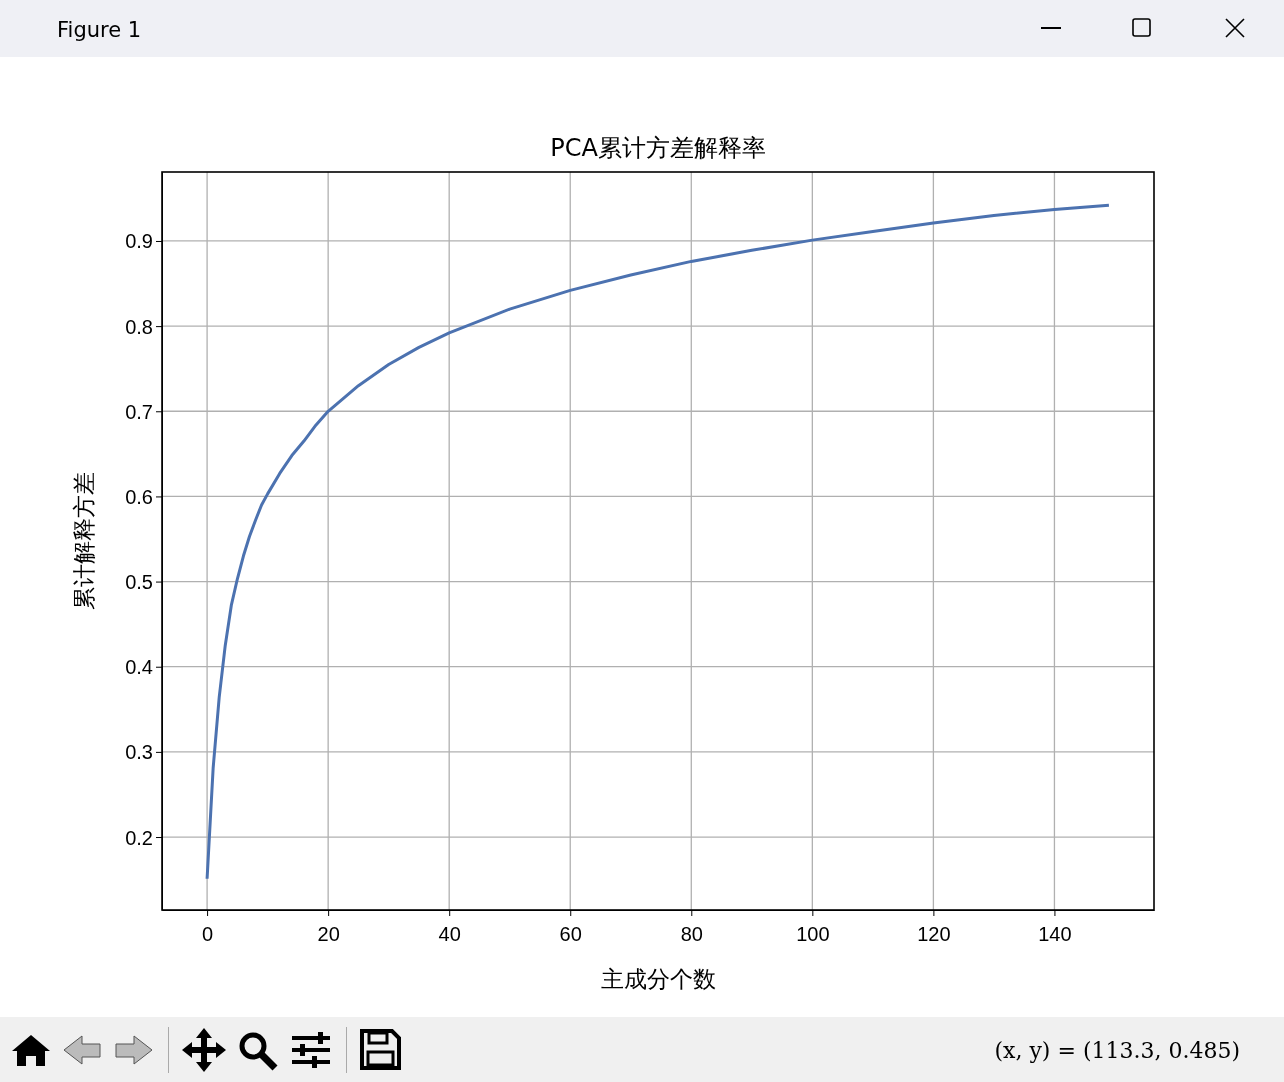 This screenshot has height=1082, width=1284. I want to click on y-tick-label: 0.6, so click(139, 496).